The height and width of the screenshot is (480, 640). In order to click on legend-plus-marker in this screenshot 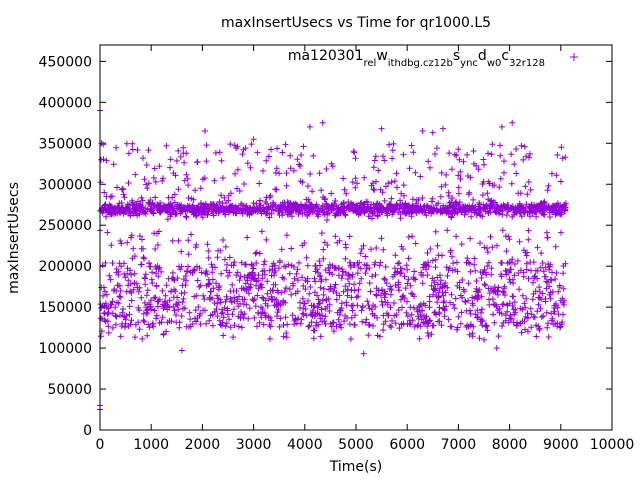, I will do `click(574, 57)`.